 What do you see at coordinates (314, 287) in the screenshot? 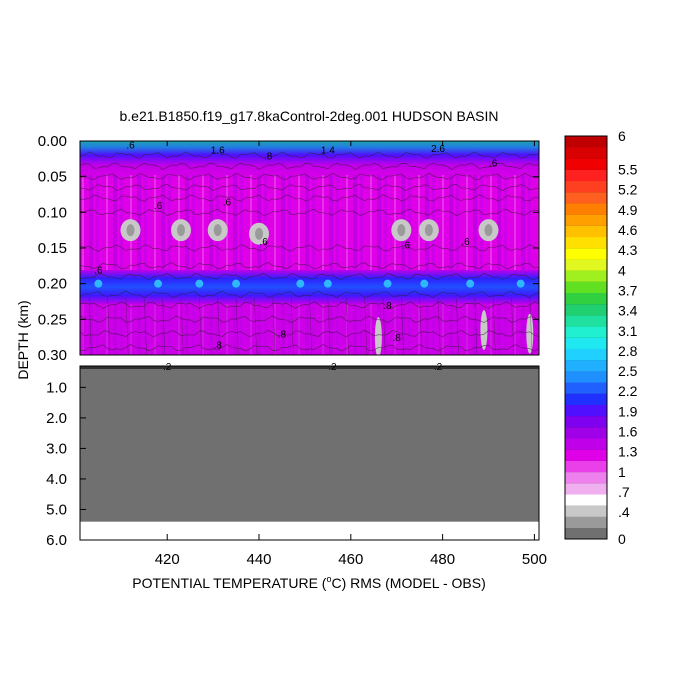
I see `field-features` at bounding box center [314, 287].